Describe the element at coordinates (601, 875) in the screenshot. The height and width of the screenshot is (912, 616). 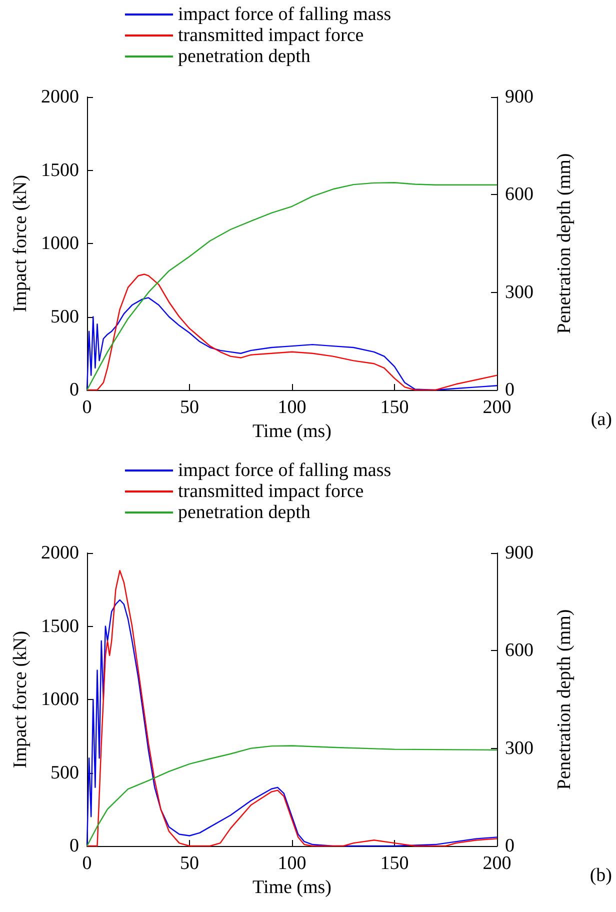
I see `text: (b)` at that location.